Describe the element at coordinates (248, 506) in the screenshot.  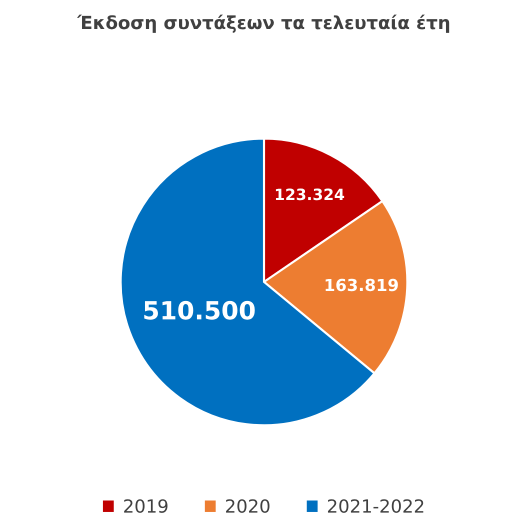
I see `legend-label: 2020` at that location.